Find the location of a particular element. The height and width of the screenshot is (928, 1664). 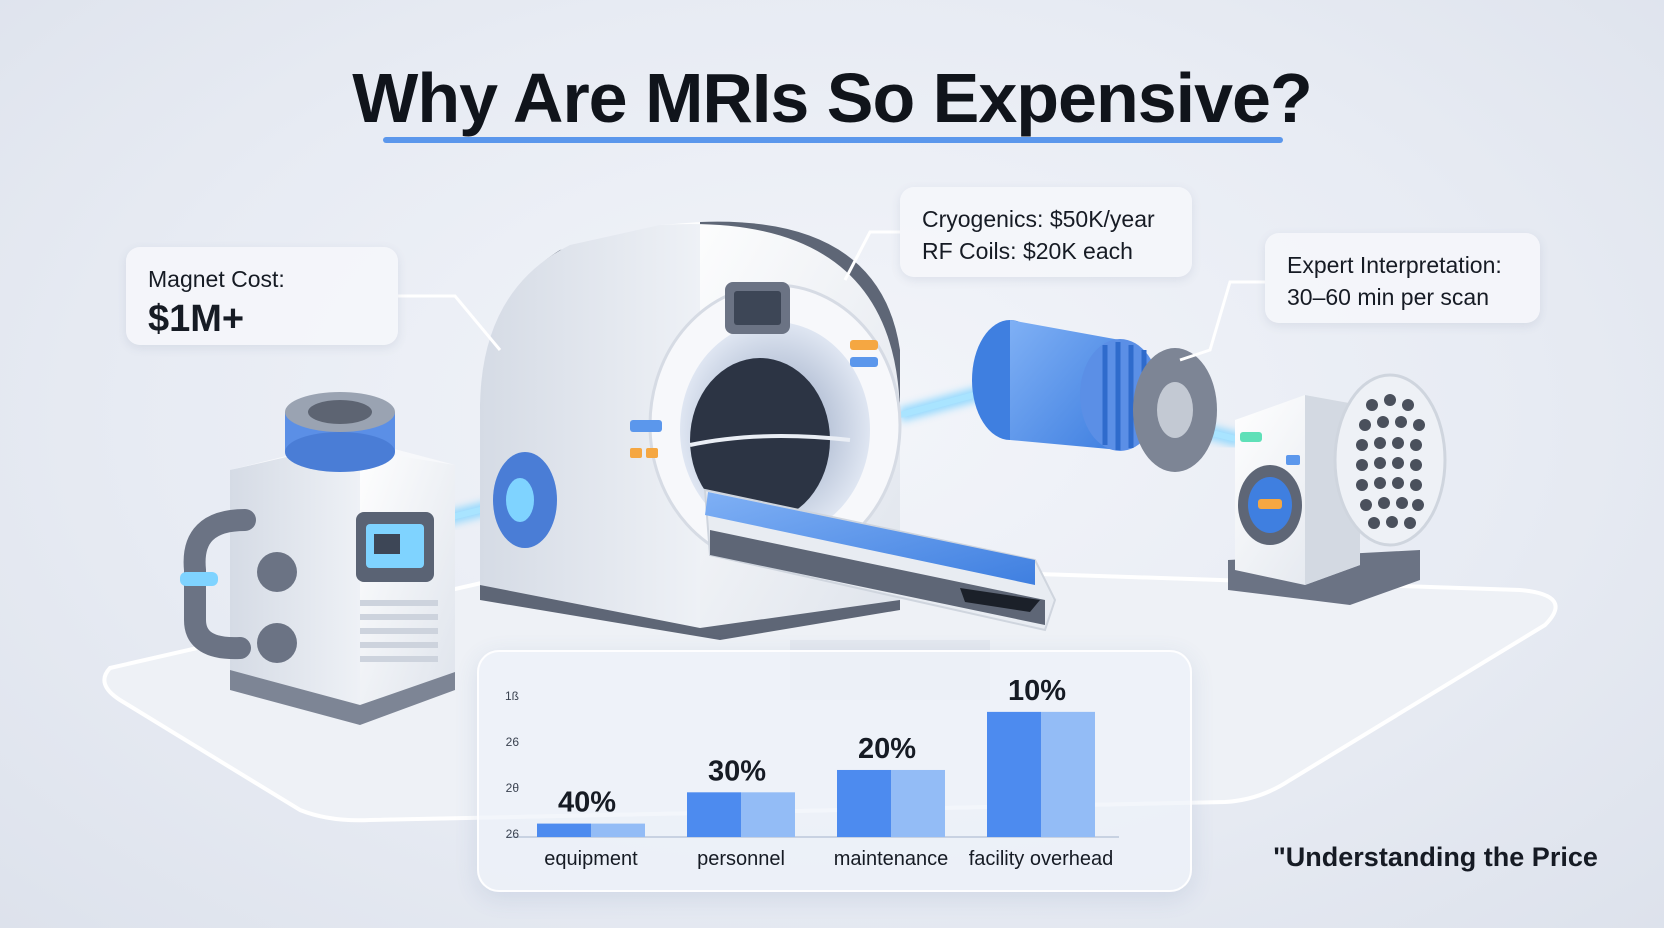

category-label: facility overhead is located at coordinates (1041, 859).